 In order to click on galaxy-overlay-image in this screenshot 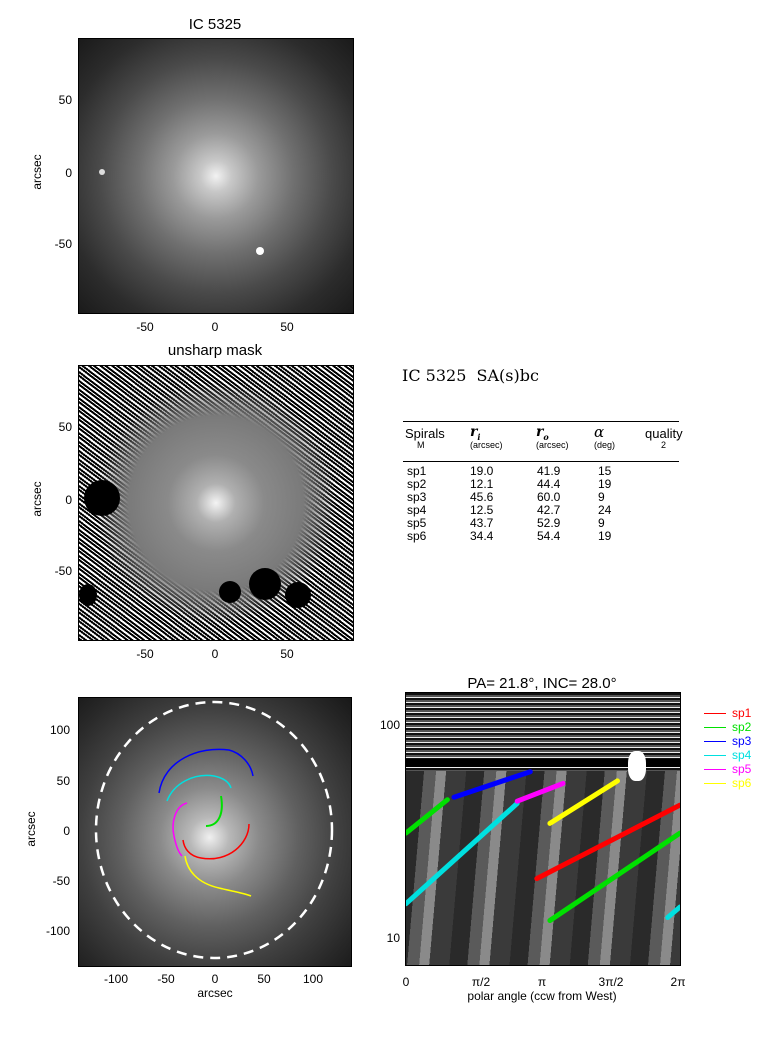, I will do `click(215, 832)`.